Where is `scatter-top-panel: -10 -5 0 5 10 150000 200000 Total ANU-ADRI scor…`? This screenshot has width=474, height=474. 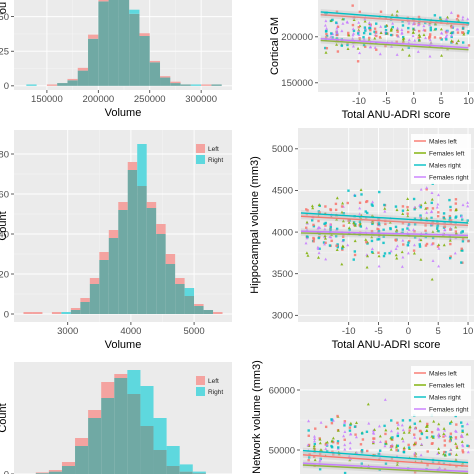 scatter-top-panel: -10 -5 0 5 10 150000 200000 Total ANU-ADRI scor… is located at coordinates (371, 60).